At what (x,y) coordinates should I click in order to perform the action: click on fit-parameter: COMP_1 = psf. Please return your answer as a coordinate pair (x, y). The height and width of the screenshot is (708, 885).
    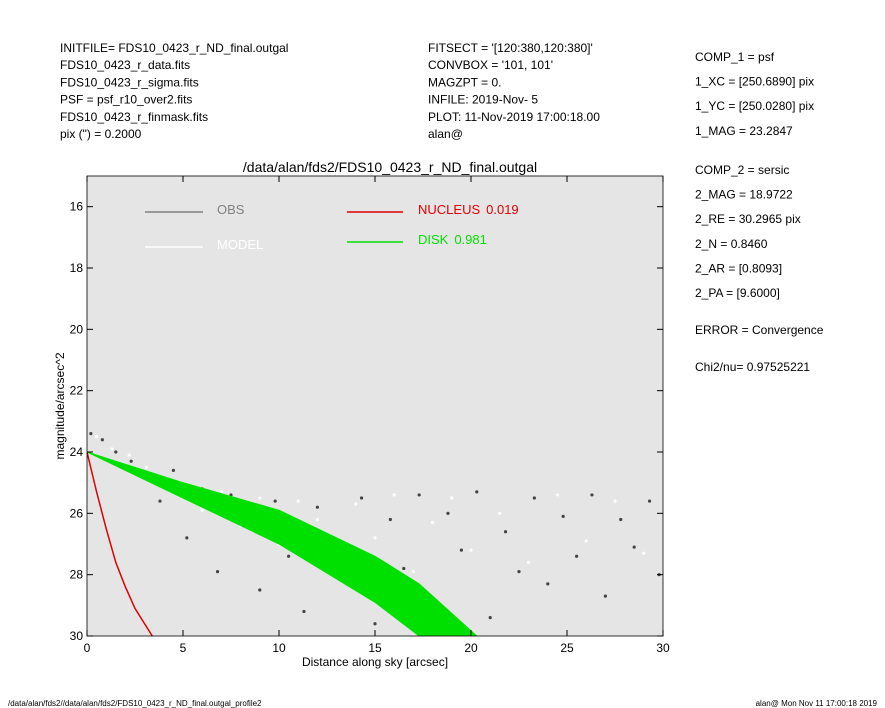
    Looking at the image, I should click on (735, 57).